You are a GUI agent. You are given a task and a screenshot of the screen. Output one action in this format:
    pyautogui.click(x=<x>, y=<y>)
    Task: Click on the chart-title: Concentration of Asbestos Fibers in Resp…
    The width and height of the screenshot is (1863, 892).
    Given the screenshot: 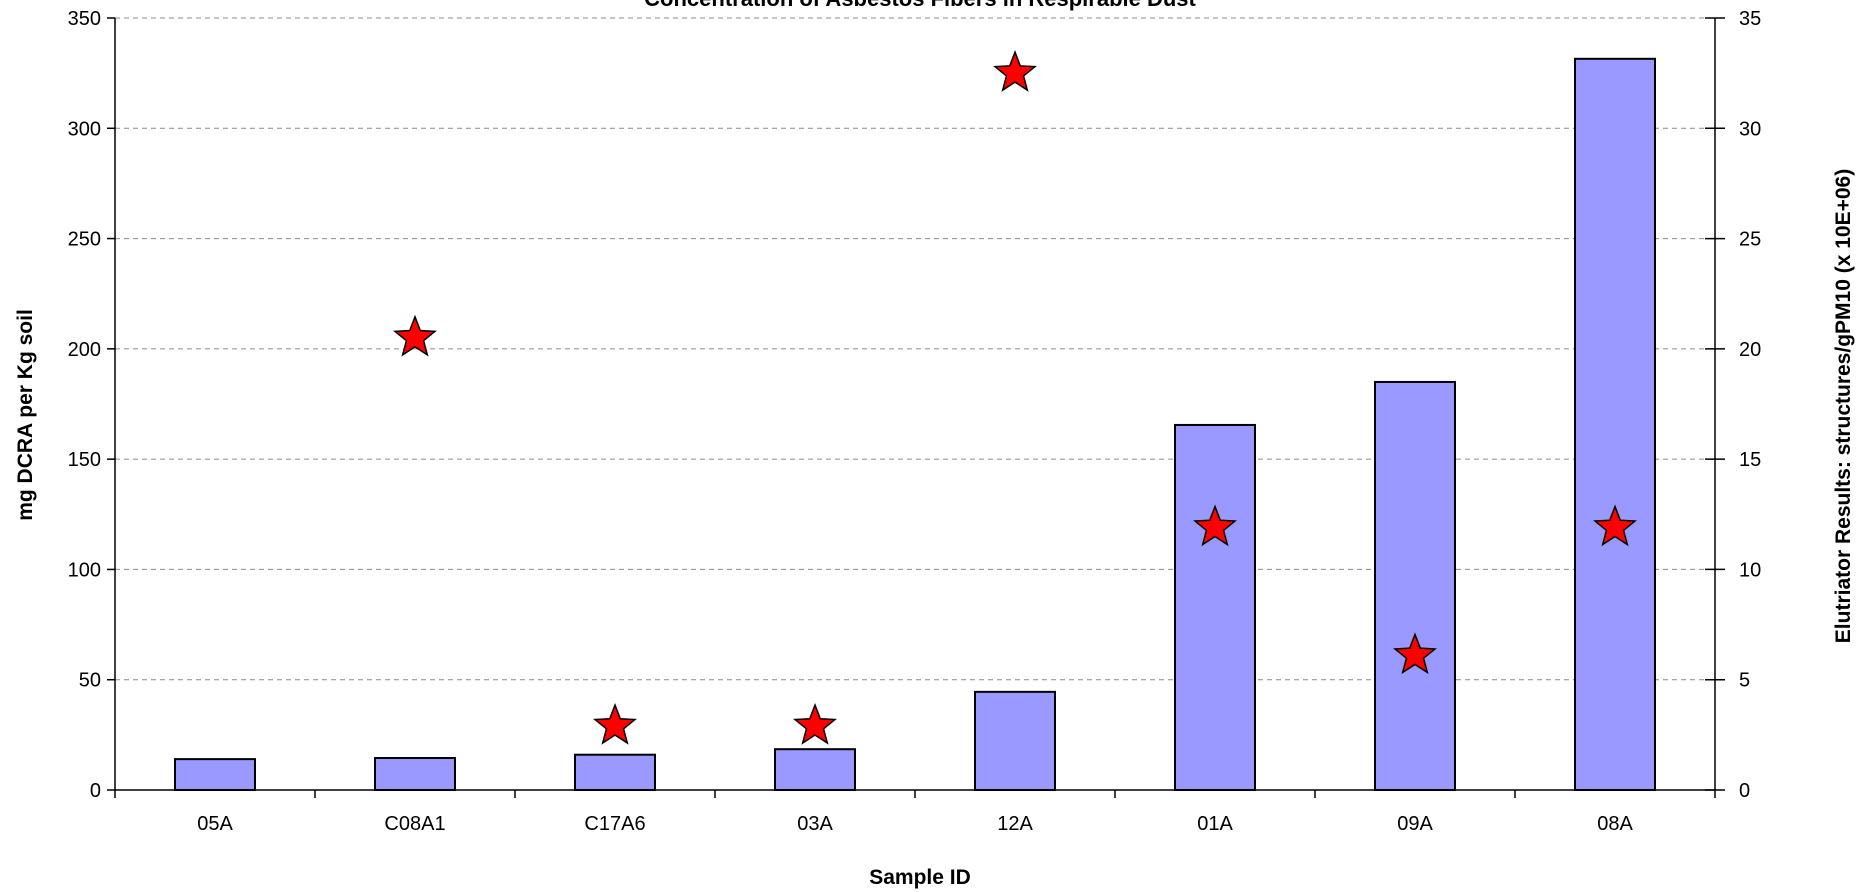 What is the action you would take?
    pyautogui.click(x=920, y=5)
    